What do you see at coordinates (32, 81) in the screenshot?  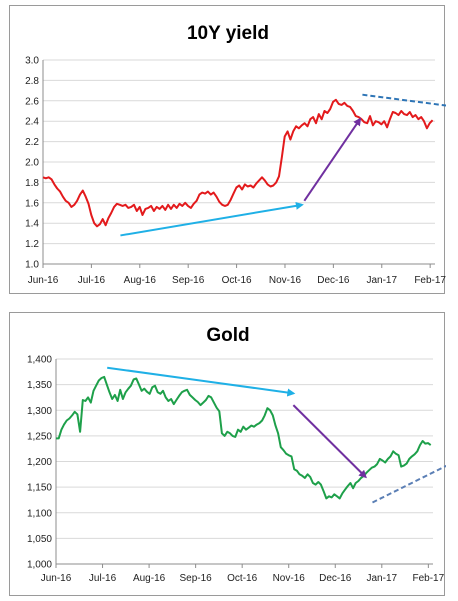 I see `y-tick-label: 2.8` at bounding box center [32, 81].